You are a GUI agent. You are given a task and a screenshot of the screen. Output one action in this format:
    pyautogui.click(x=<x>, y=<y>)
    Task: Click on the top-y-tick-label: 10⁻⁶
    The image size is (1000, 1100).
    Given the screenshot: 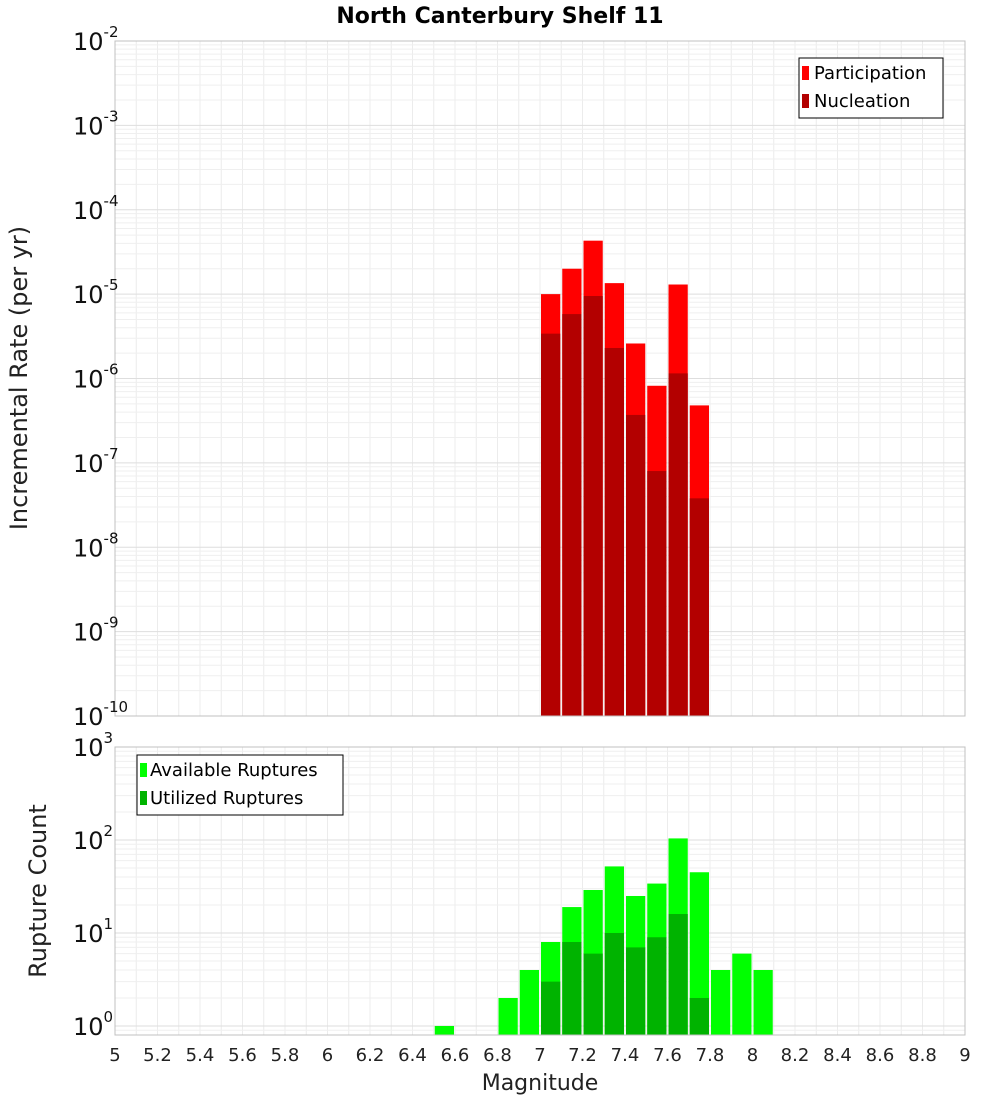 What is the action you would take?
    pyautogui.click(x=96, y=377)
    